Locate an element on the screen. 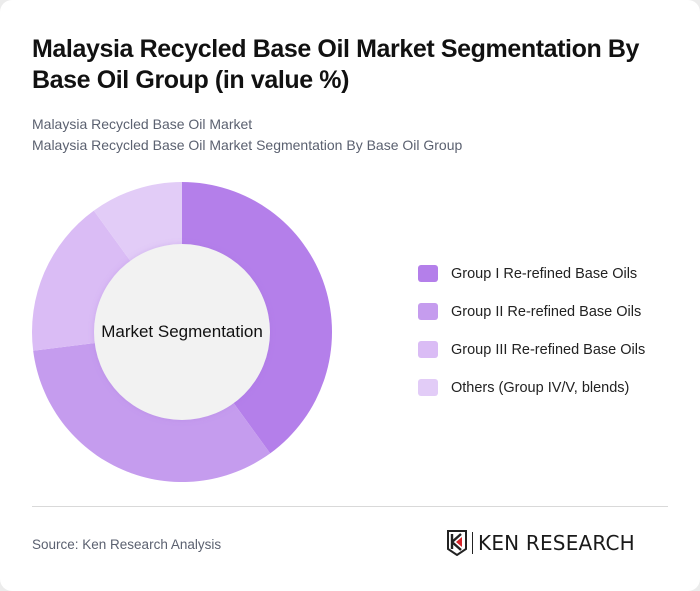 The height and width of the screenshot is (591, 700). logo-separator is located at coordinates (472, 543).